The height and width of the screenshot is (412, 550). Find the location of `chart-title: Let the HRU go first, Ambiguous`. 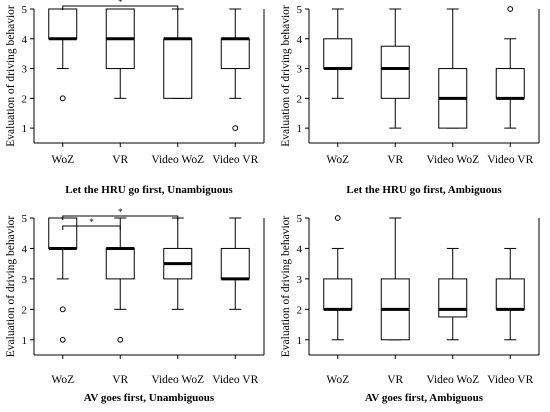

chart-title: Let the HRU go first, Ambiguous is located at coordinates (424, 190).